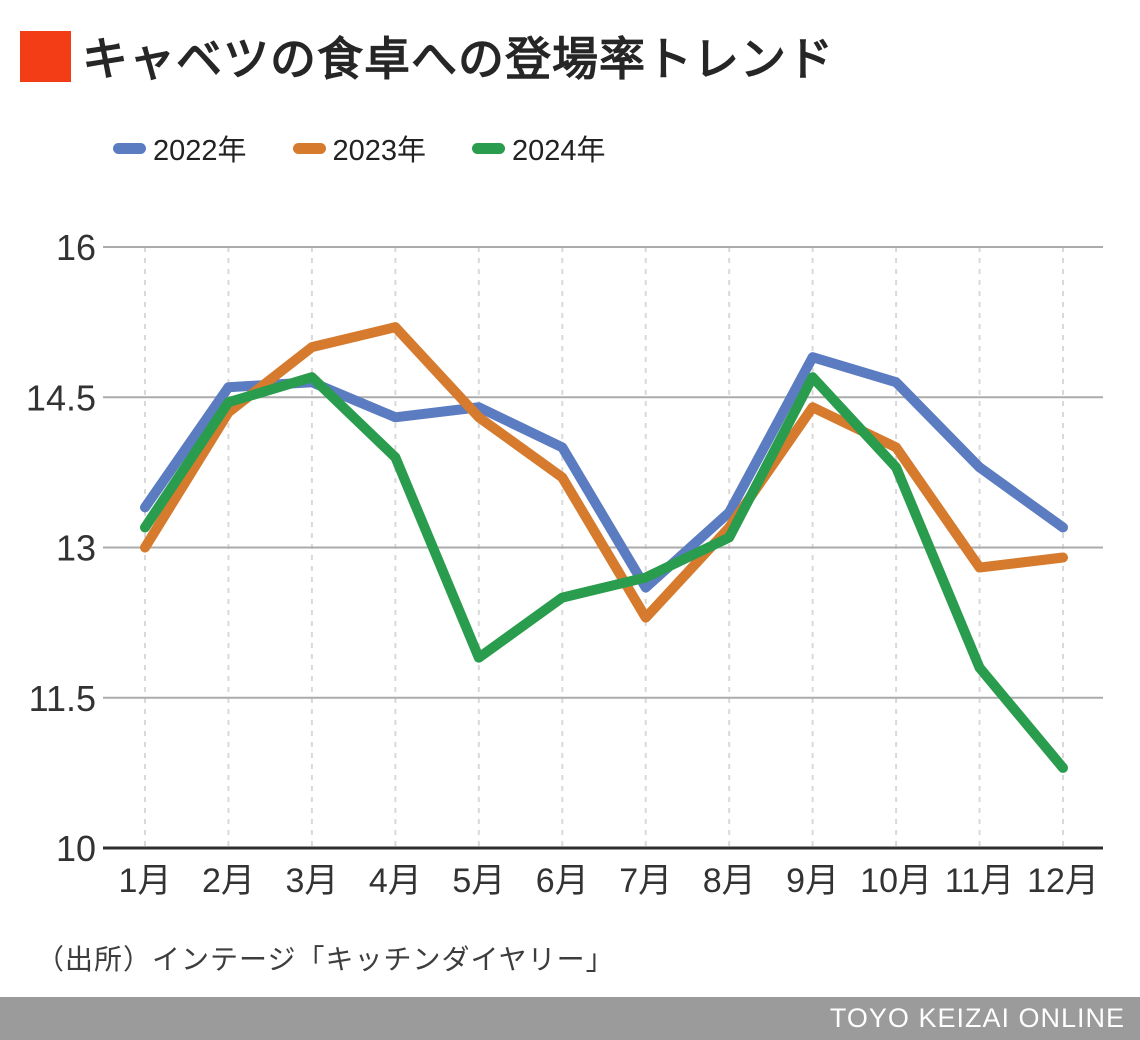 Image resolution: width=1140 pixels, height=1040 pixels. Describe the element at coordinates (200, 151) in the screenshot. I see `legend-label: 2022年` at that location.